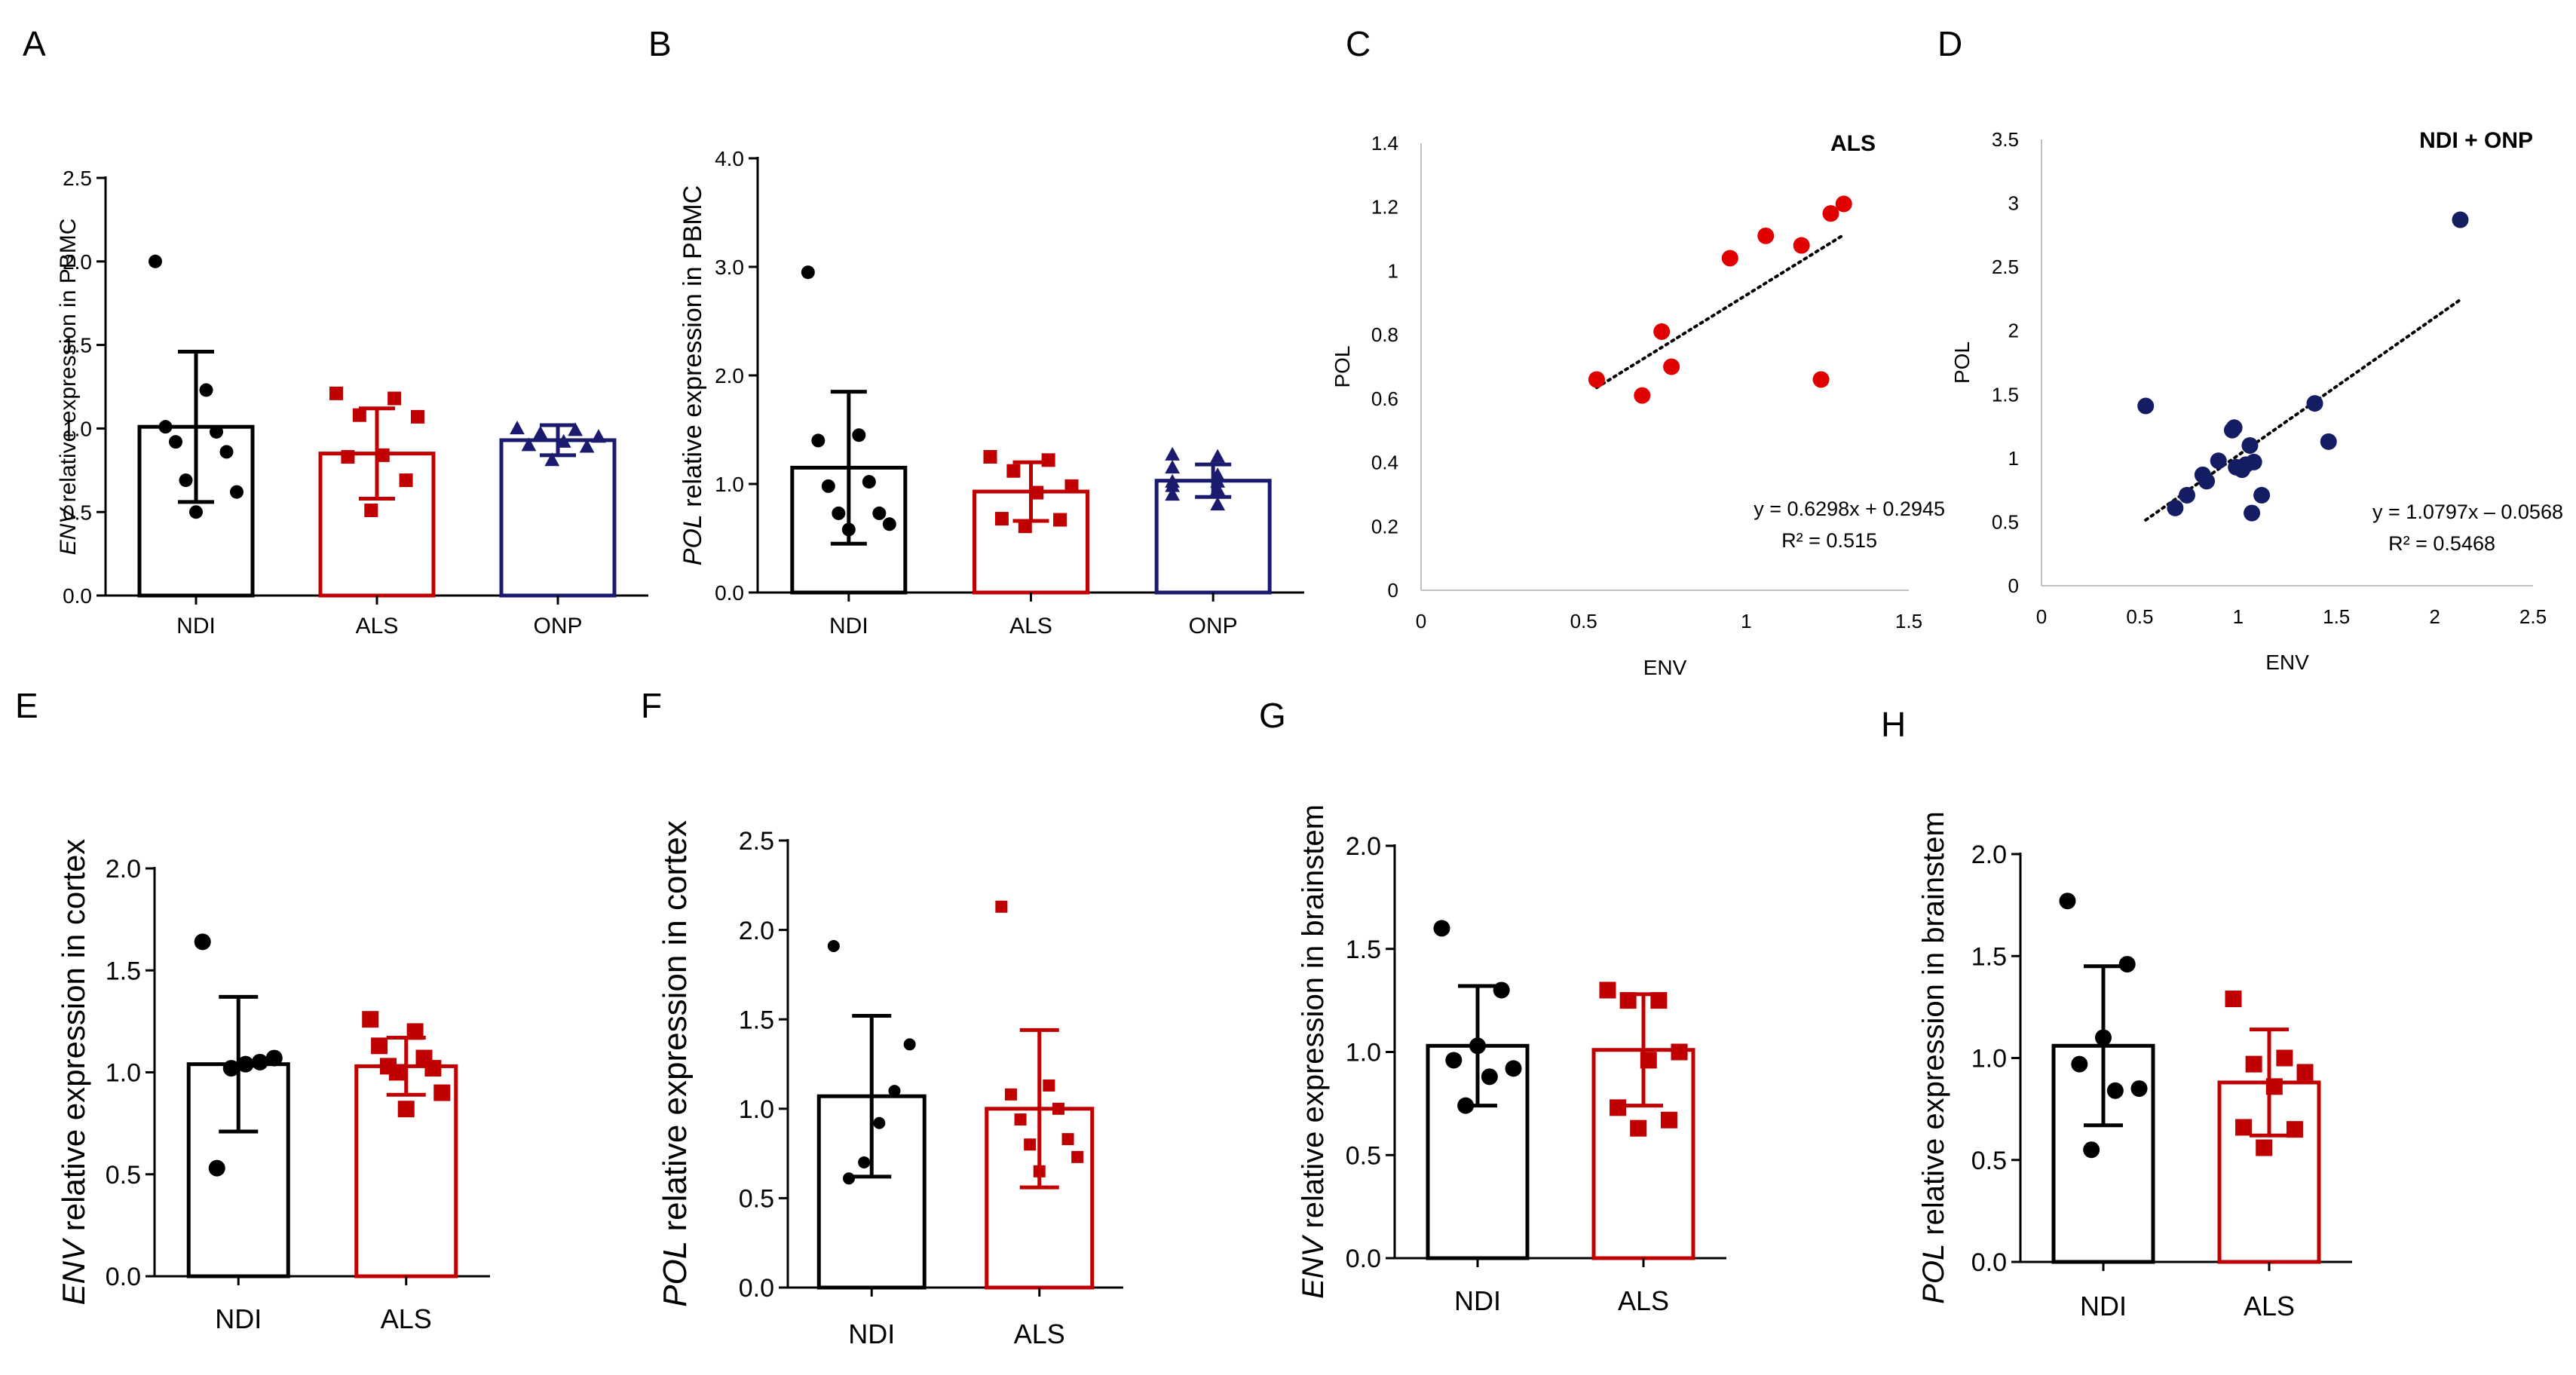 The height and width of the screenshot is (1375, 2576). What do you see at coordinates (692, 350) in the screenshot?
I see `y-axis-label-text: relative expression in PBMC` at bounding box center [692, 350].